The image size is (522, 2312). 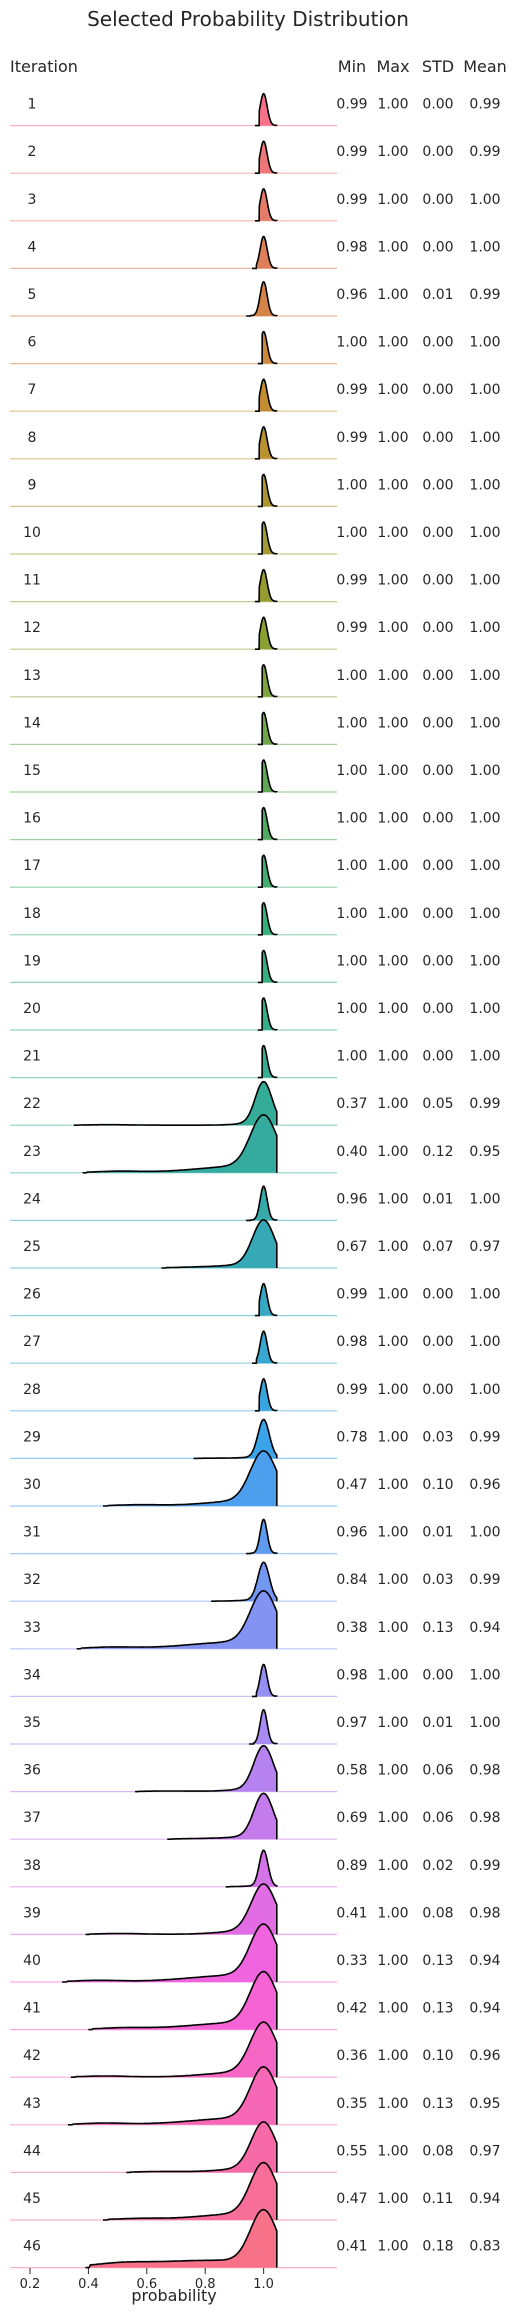 I want to click on stat-std: 0.08, so click(x=437, y=1913).